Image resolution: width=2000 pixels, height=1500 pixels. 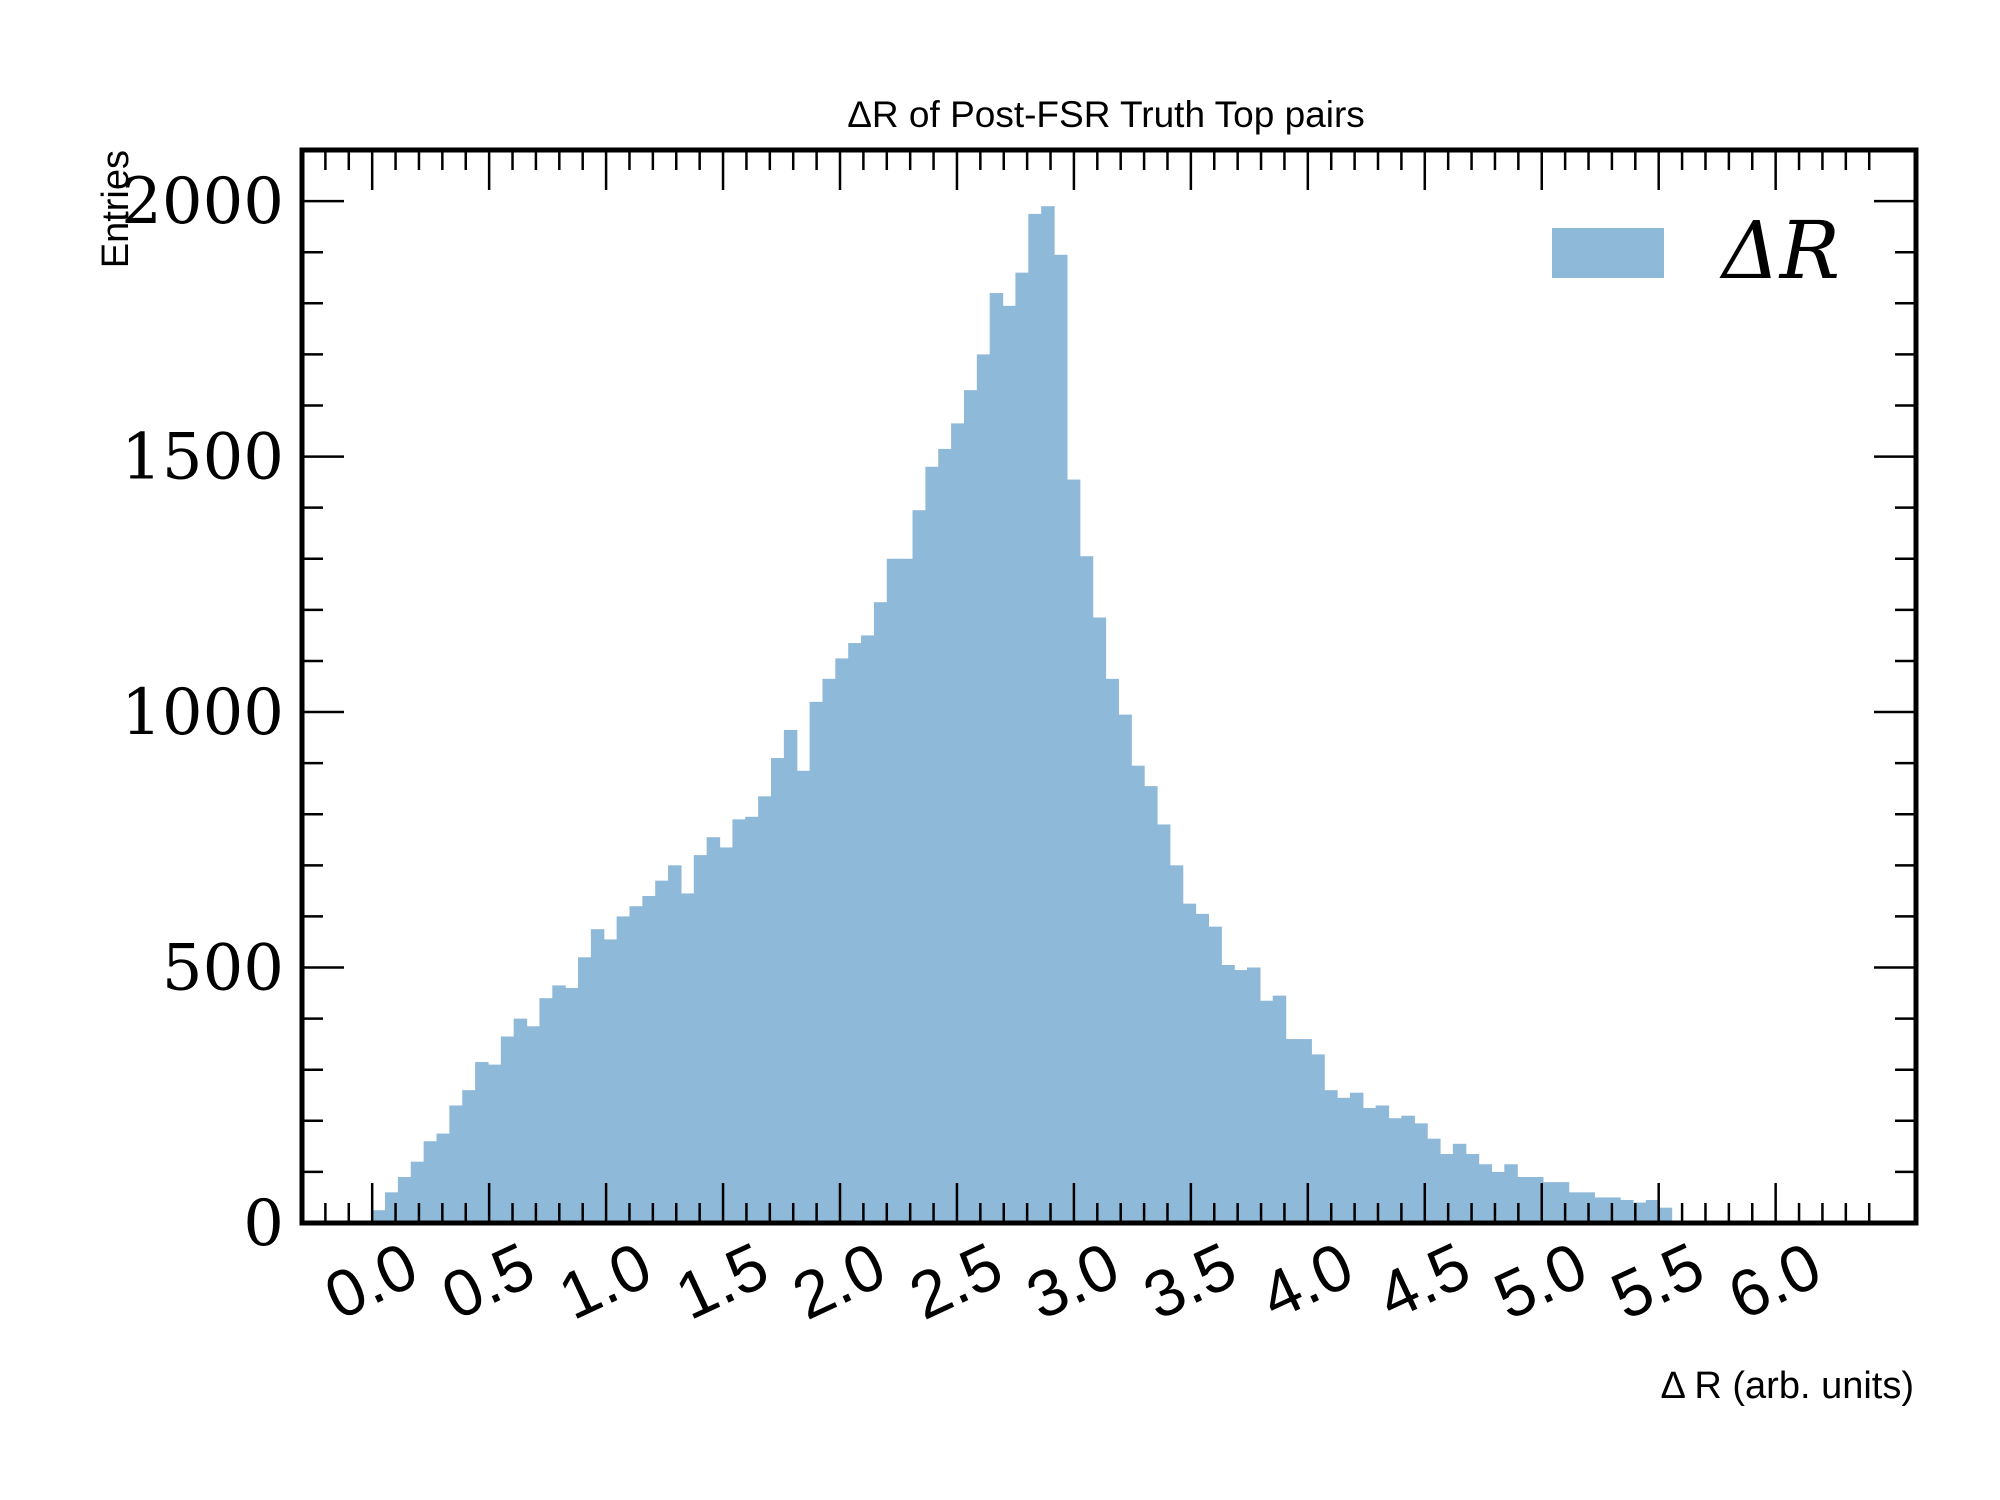 I want to click on x-tick-label: 4.5, so click(x=1423, y=1281).